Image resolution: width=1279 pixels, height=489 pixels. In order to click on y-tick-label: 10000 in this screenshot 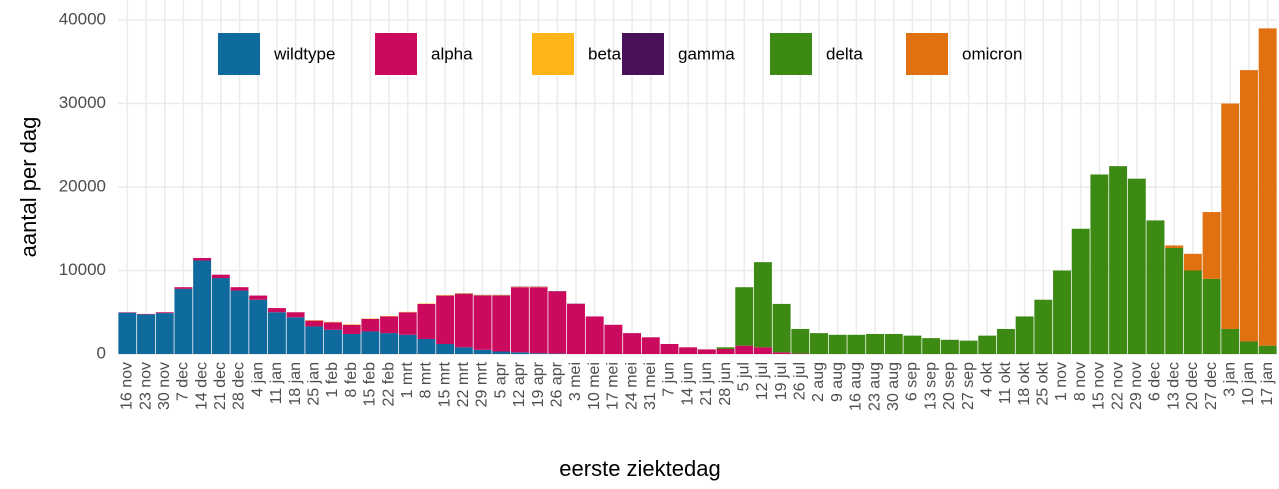, I will do `click(82, 269)`.